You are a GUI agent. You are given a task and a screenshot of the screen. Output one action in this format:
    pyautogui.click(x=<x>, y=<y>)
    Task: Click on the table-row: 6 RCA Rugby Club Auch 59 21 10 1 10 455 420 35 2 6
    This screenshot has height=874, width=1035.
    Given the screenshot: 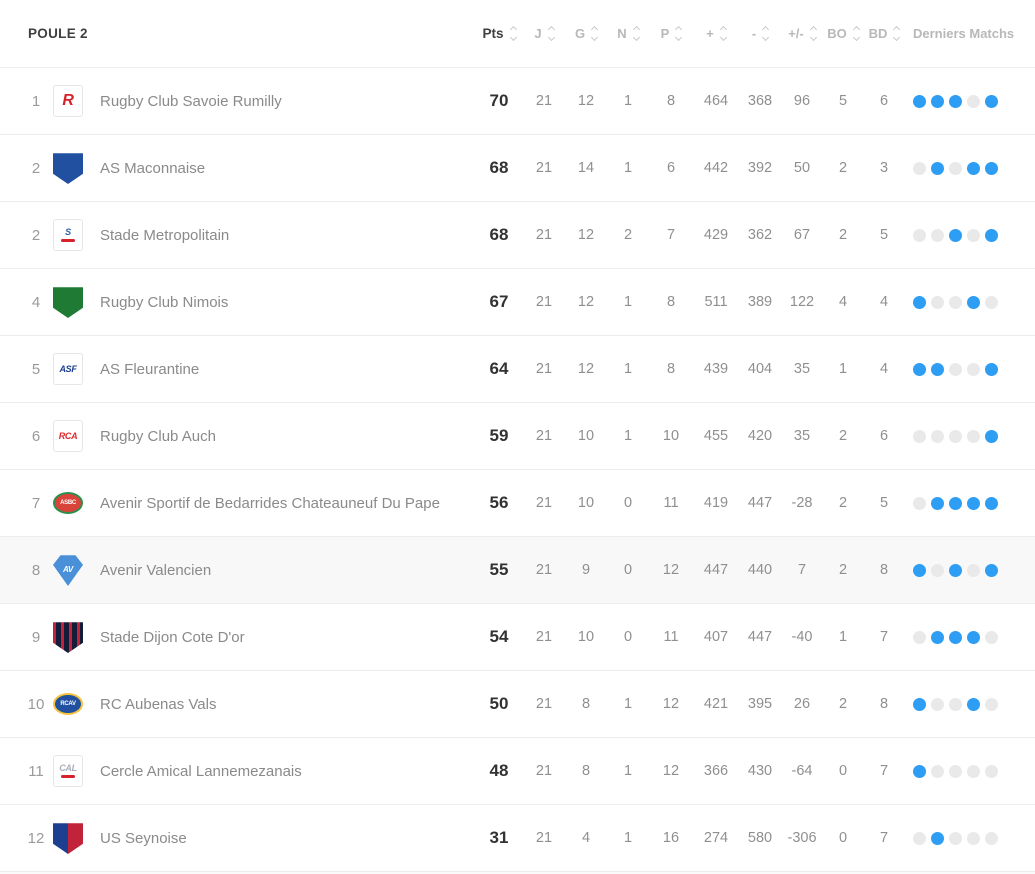 What is the action you would take?
    pyautogui.click(x=517, y=436)
    